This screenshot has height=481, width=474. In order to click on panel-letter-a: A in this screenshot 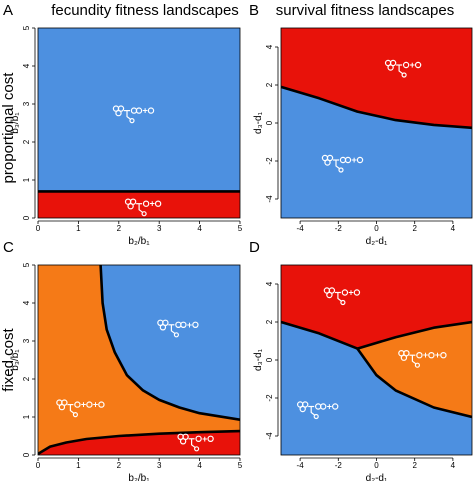, I will do `click(8, 10)`.